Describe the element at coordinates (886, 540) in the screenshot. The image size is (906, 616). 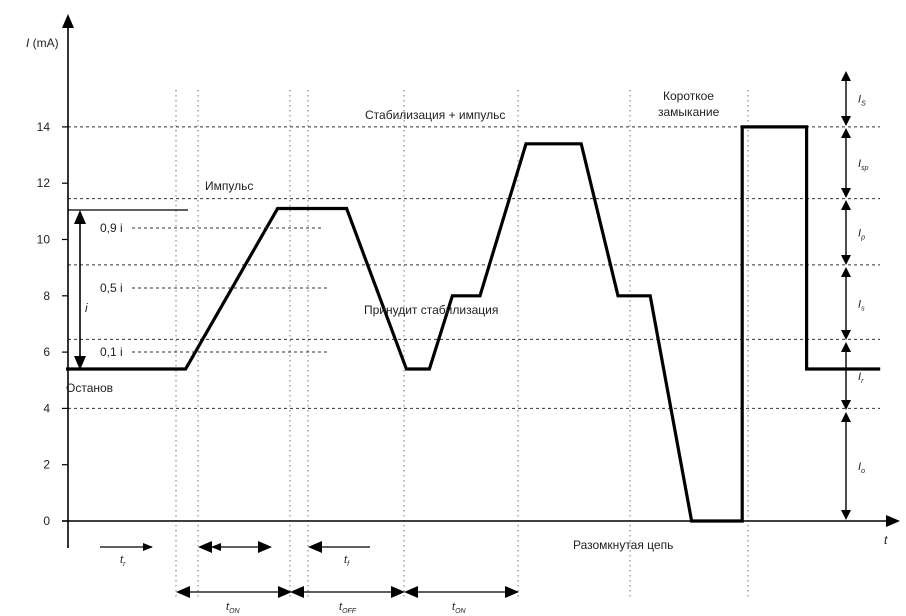
I see `x-axis-label: t` at that location.